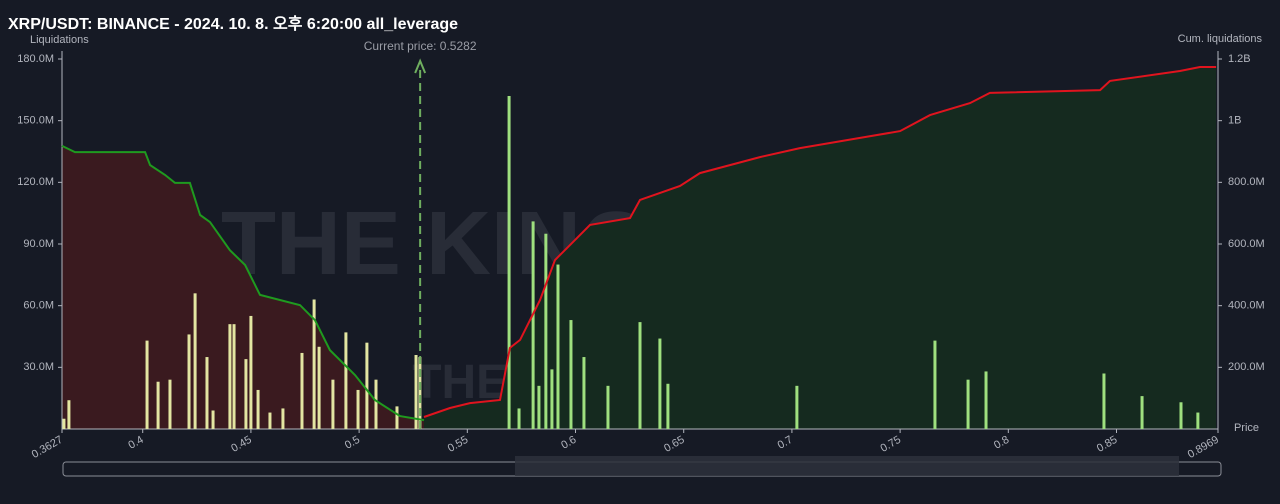 This screenshot has height=504, width=1280. Describe the element at coordinates (1246, 428) in the screenshot. I see `x-axis-label: Price` at that location.